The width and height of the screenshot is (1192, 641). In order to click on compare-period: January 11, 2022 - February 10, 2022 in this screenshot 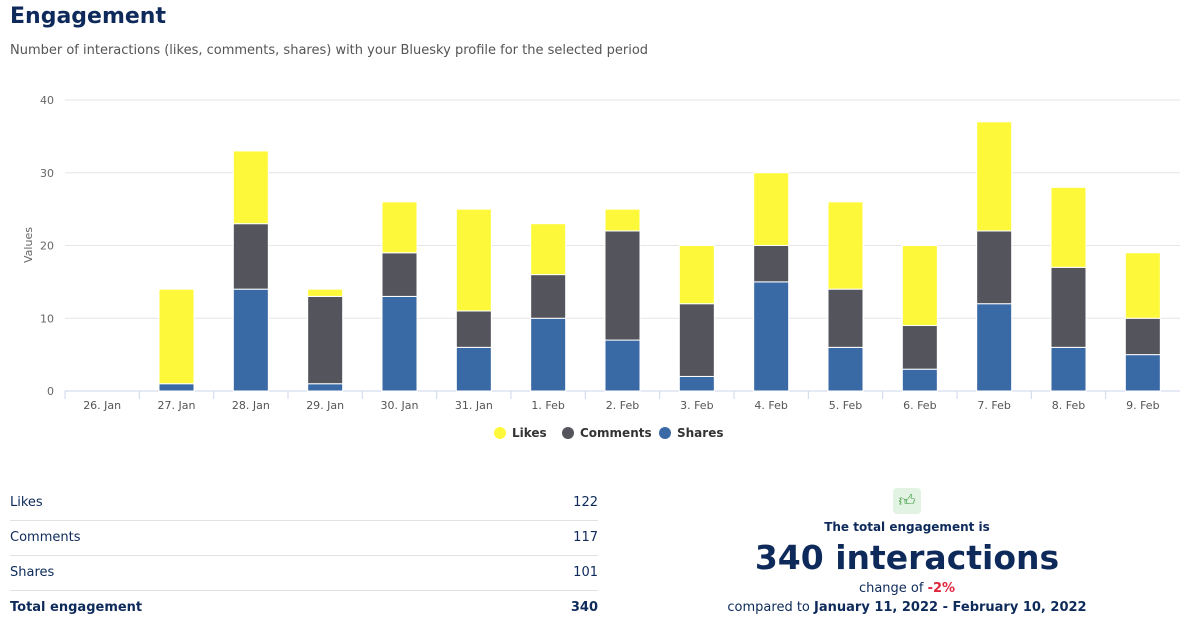, I will do `click(950, 607)`.